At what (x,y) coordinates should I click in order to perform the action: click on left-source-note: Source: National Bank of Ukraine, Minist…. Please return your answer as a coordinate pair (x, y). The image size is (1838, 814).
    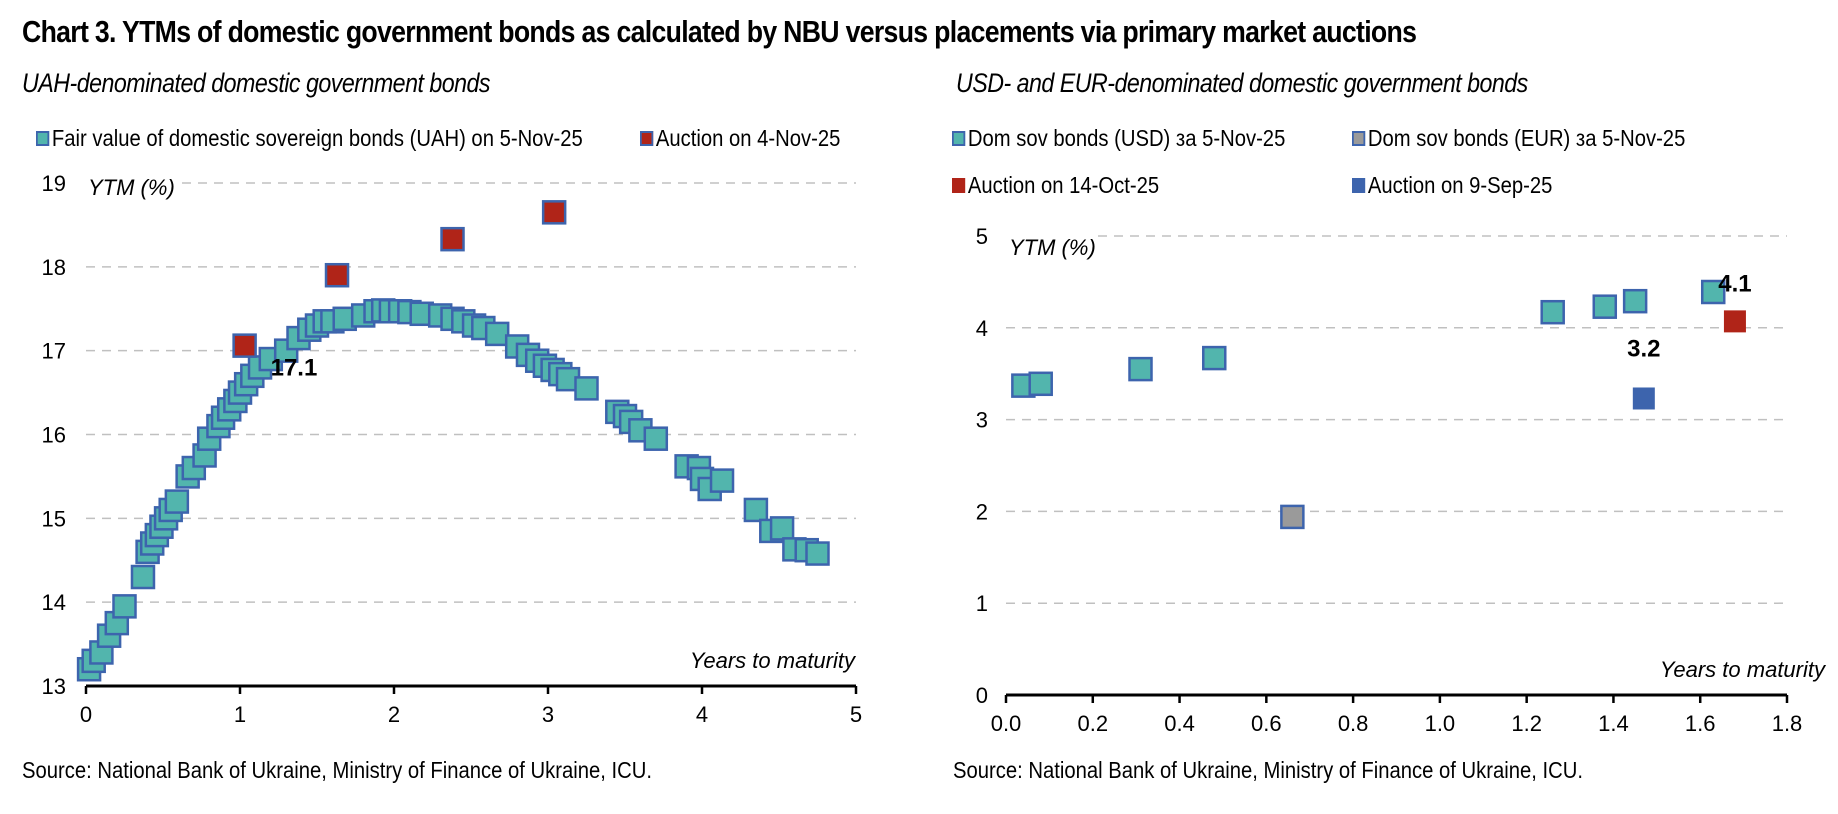
    Looking at the image, I should click on (337, 770).